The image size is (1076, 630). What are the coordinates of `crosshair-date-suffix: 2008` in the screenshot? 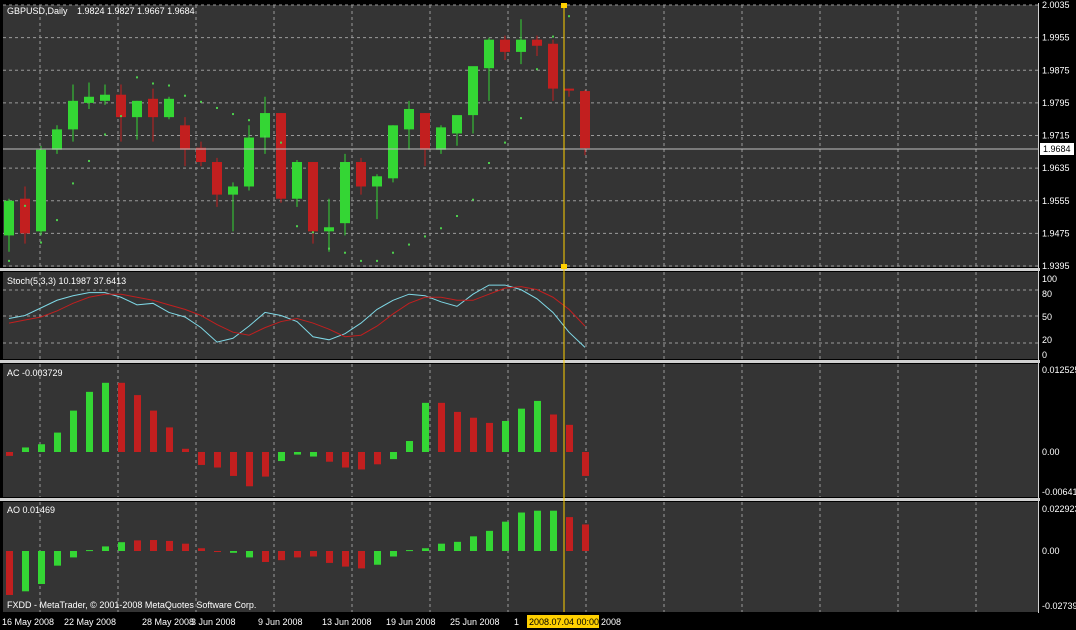 It's located at (611, 622).